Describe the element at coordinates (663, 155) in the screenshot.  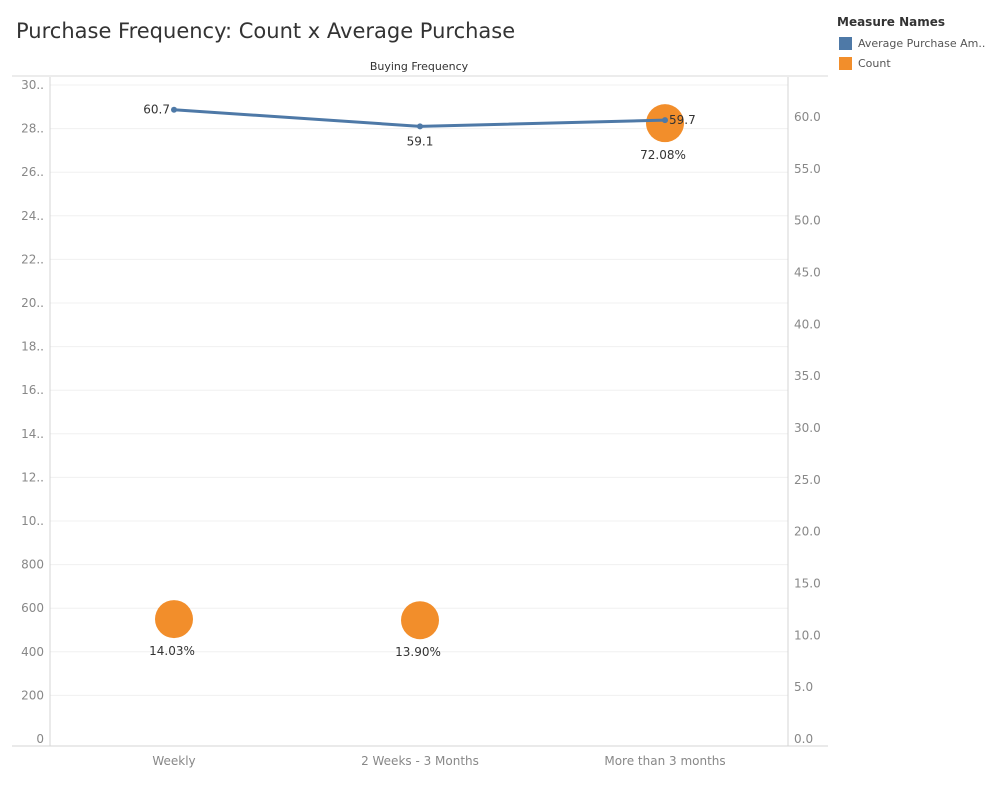
I see `count-data-label: 72.08%` at that location.